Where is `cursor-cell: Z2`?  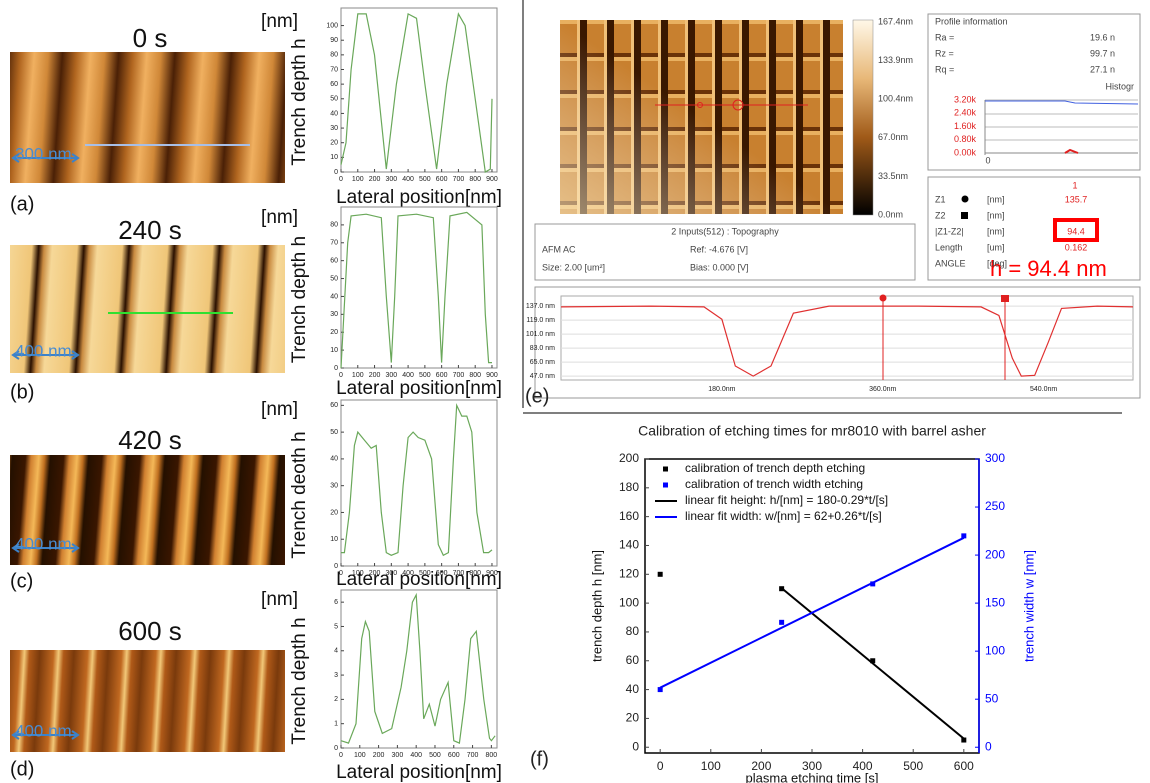 cursor-cell: Z2 is located at coordinates (940, 215).